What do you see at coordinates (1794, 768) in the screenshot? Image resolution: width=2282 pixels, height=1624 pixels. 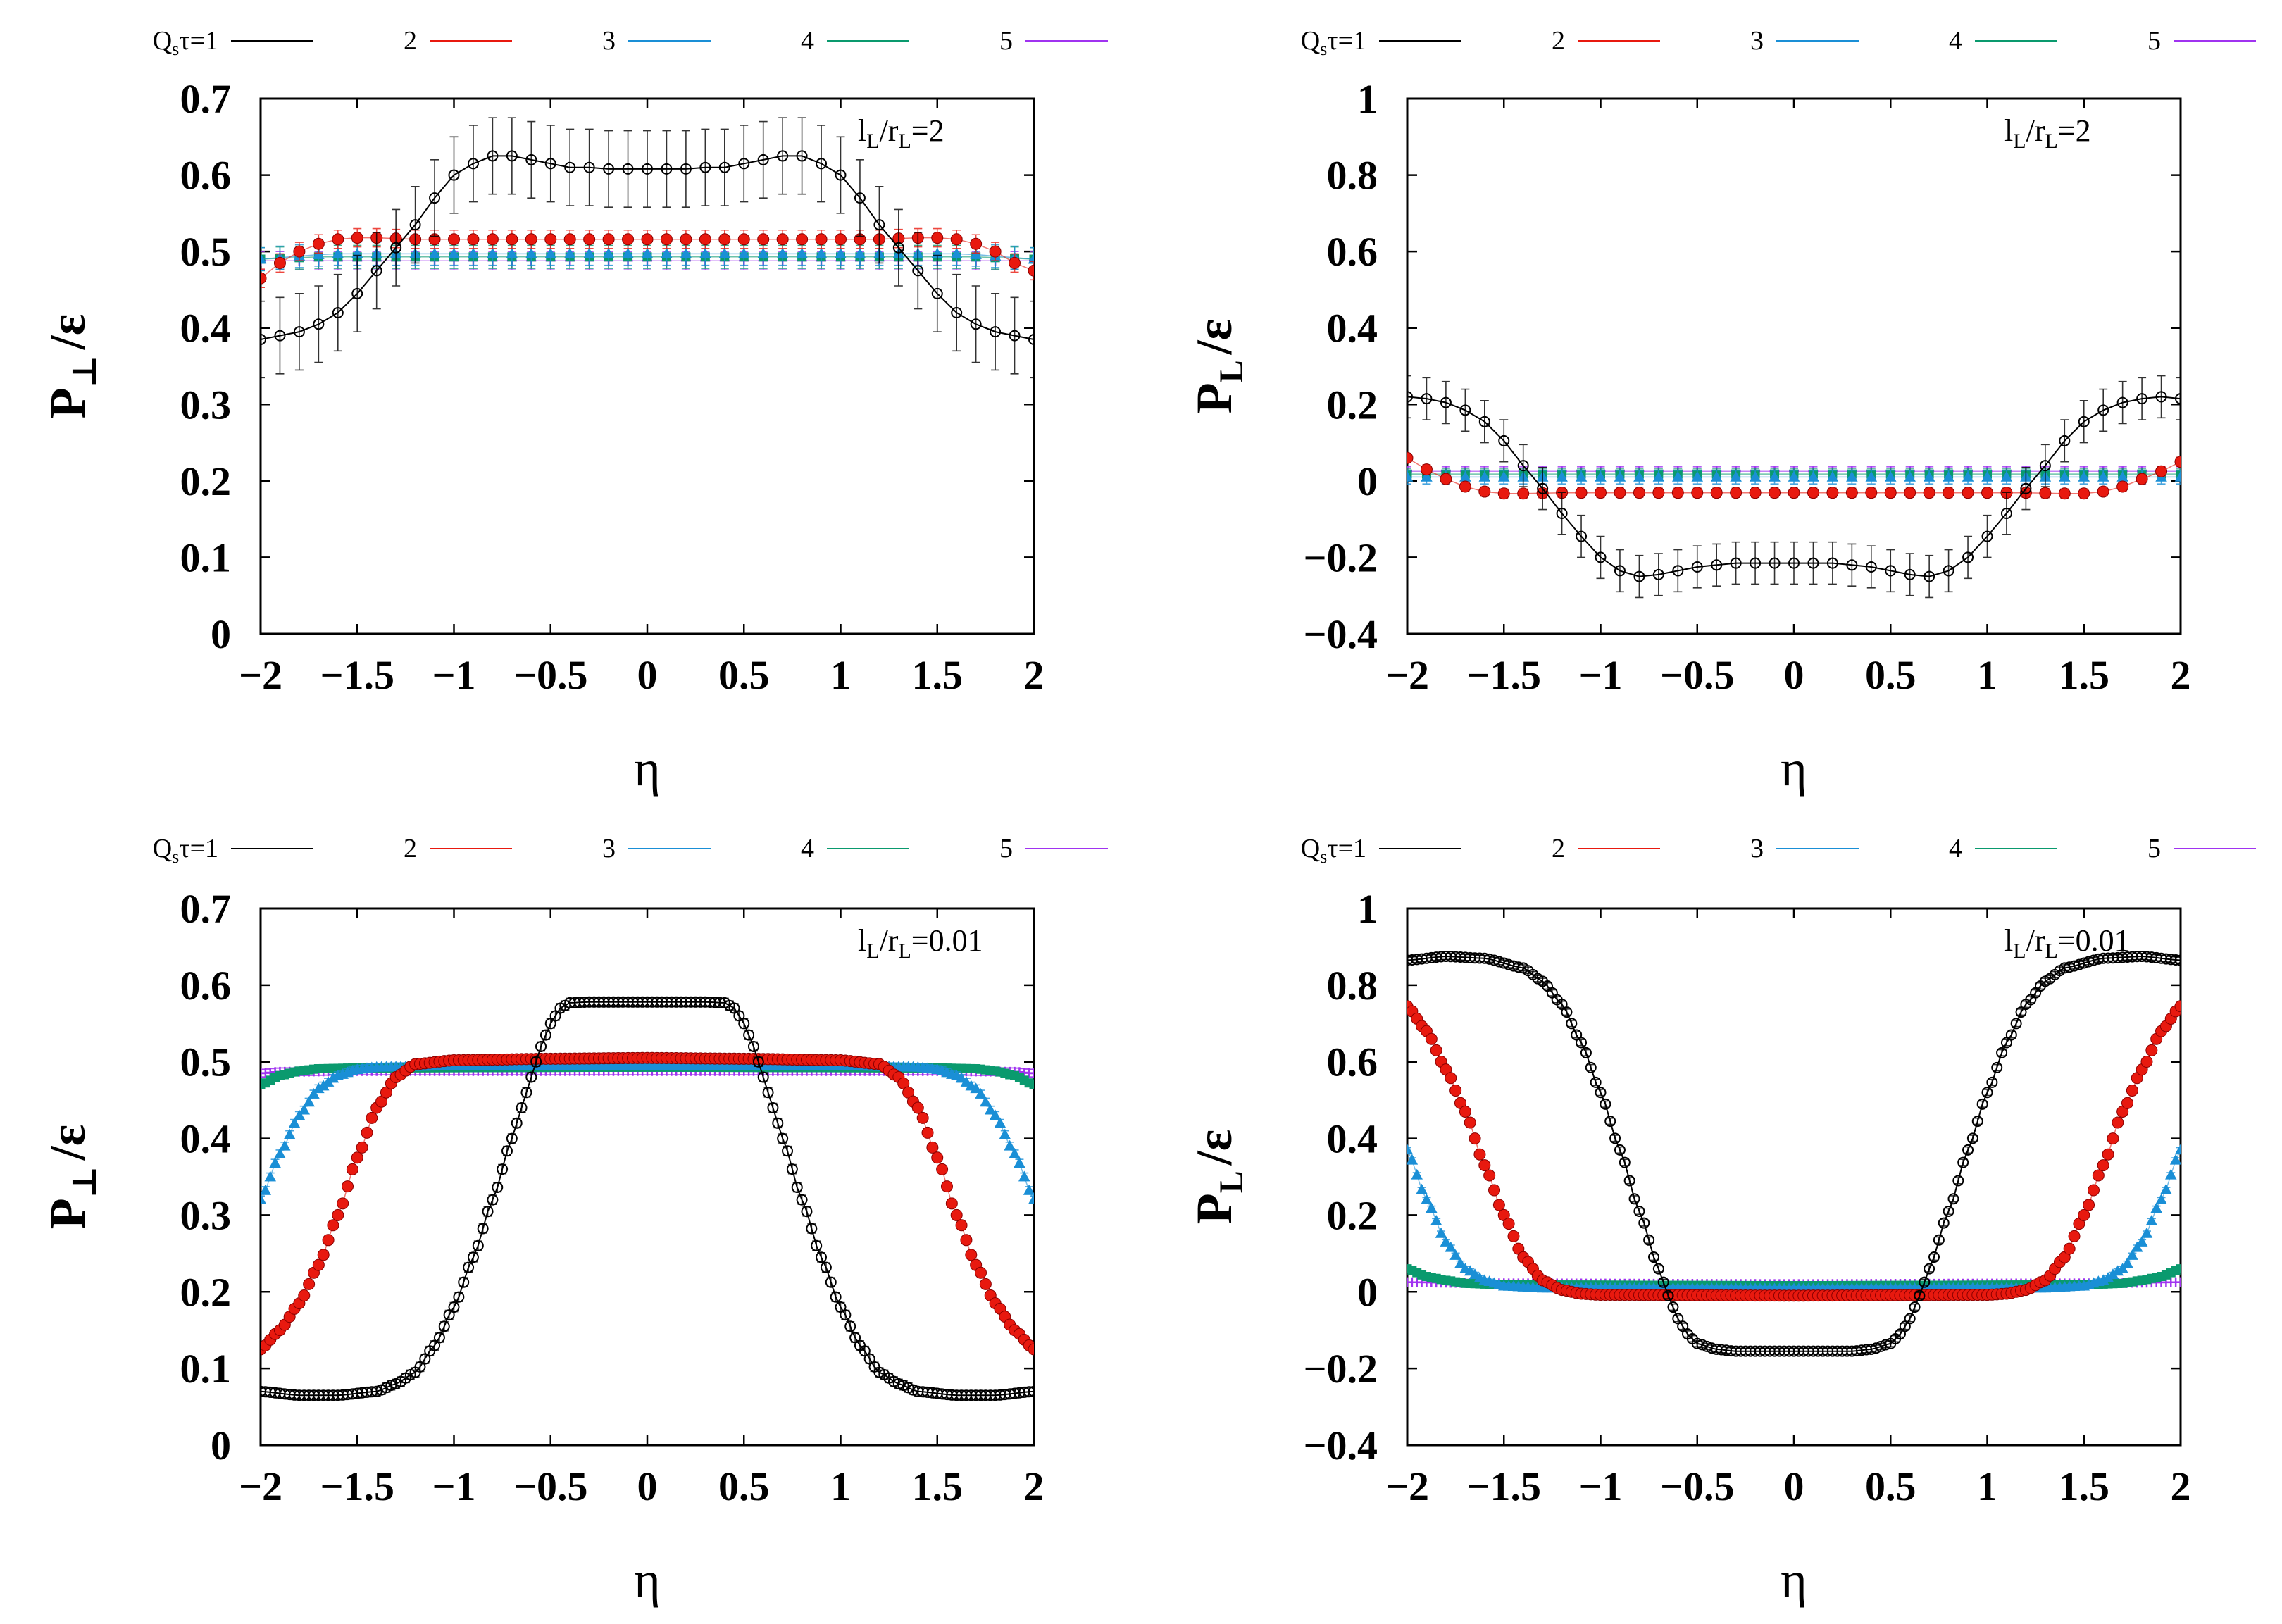 I see `x-axis-label: η` at bounding box center [1794, 768].